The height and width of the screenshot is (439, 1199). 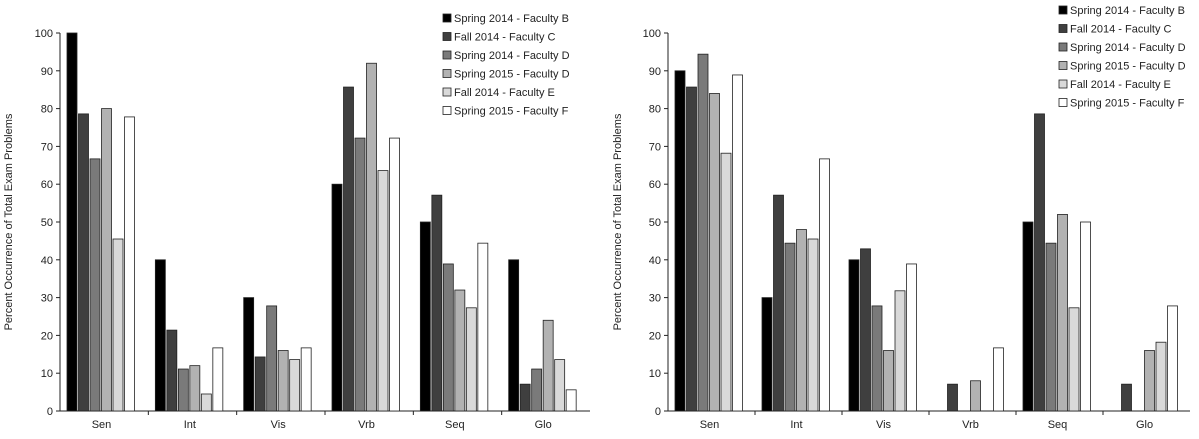 I want to click on y-tick-label: 0, so click(x=50, y=412).